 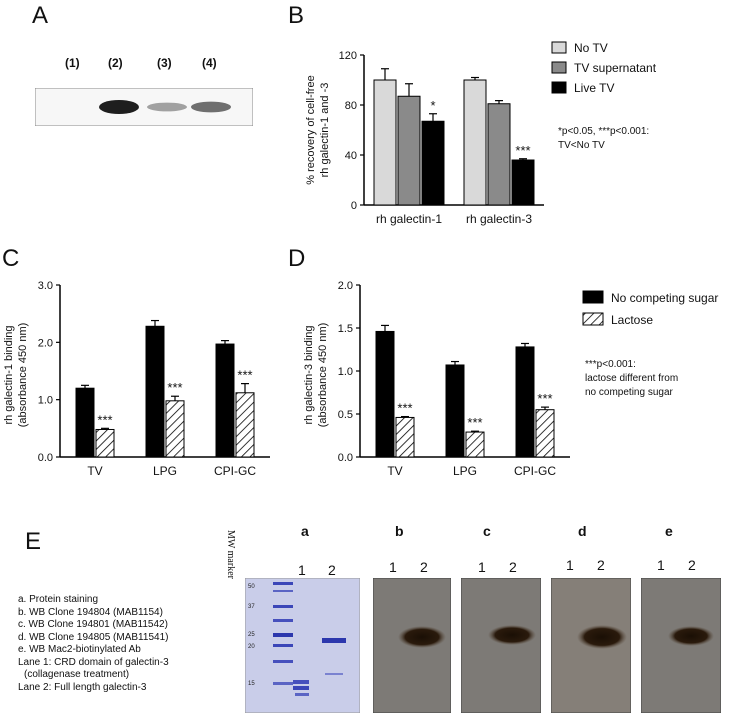 What do you see at coordinates (77, 674) in the screenshot?
I see `panel-e-legend-item: (collagenase treatment)` at bounding box center [77, 674].